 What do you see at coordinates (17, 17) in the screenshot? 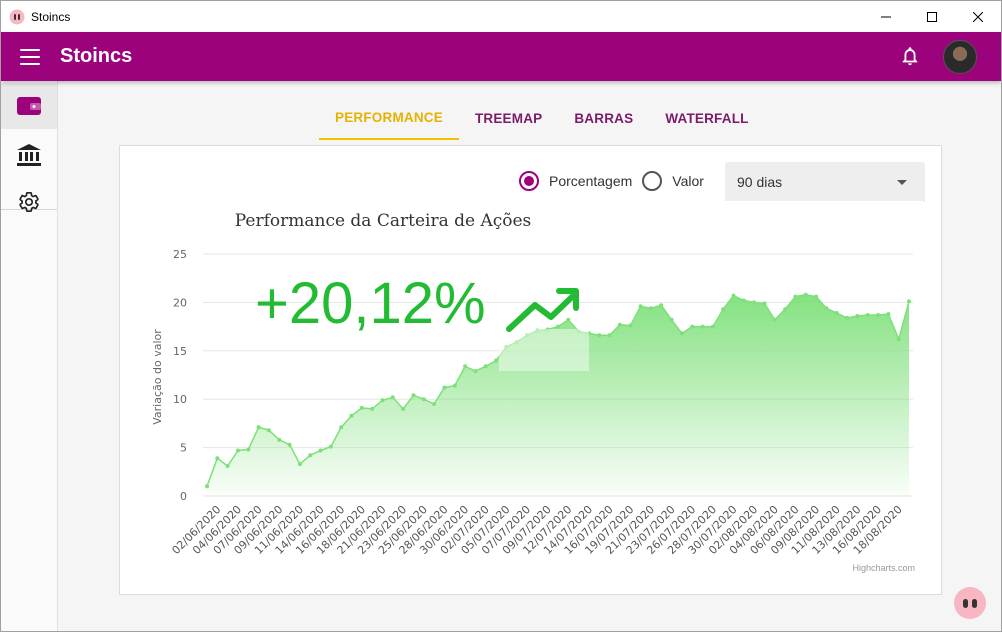
I see `pig-icon` at bounding box center [17, 17].